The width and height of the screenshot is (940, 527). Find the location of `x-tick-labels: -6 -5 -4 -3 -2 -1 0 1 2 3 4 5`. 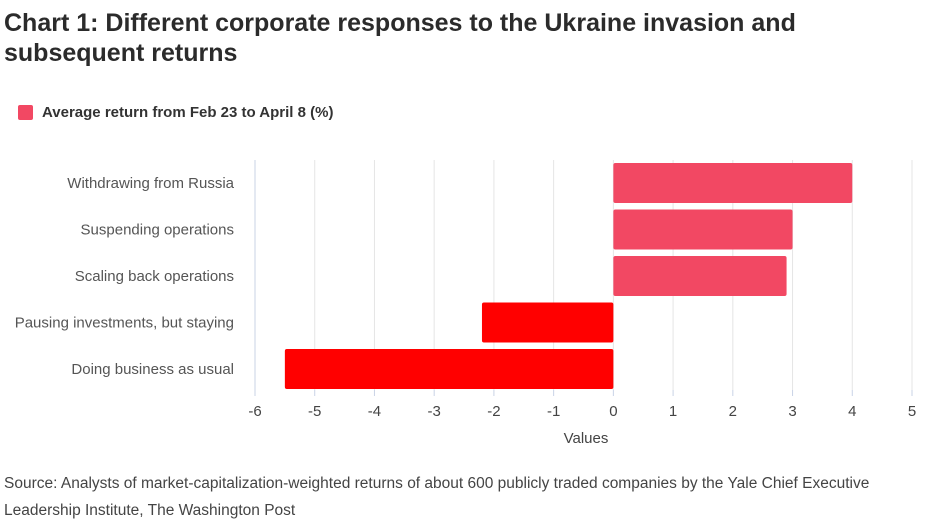

x-tick-labels: -6 -5 -4 -3 -2 -1 0 1 2 3 4 5 is located at coordinates (582, 411).